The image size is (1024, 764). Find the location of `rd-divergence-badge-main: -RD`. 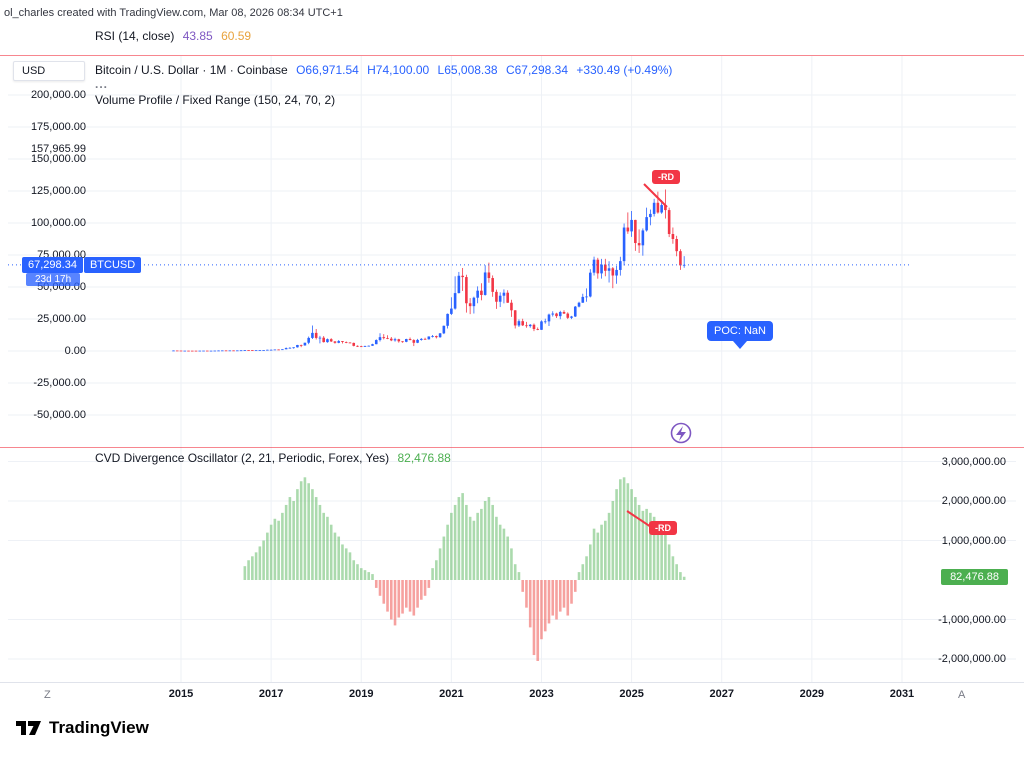

rd-divergence-badge-main: -RD is located at coordinates (666, 177).